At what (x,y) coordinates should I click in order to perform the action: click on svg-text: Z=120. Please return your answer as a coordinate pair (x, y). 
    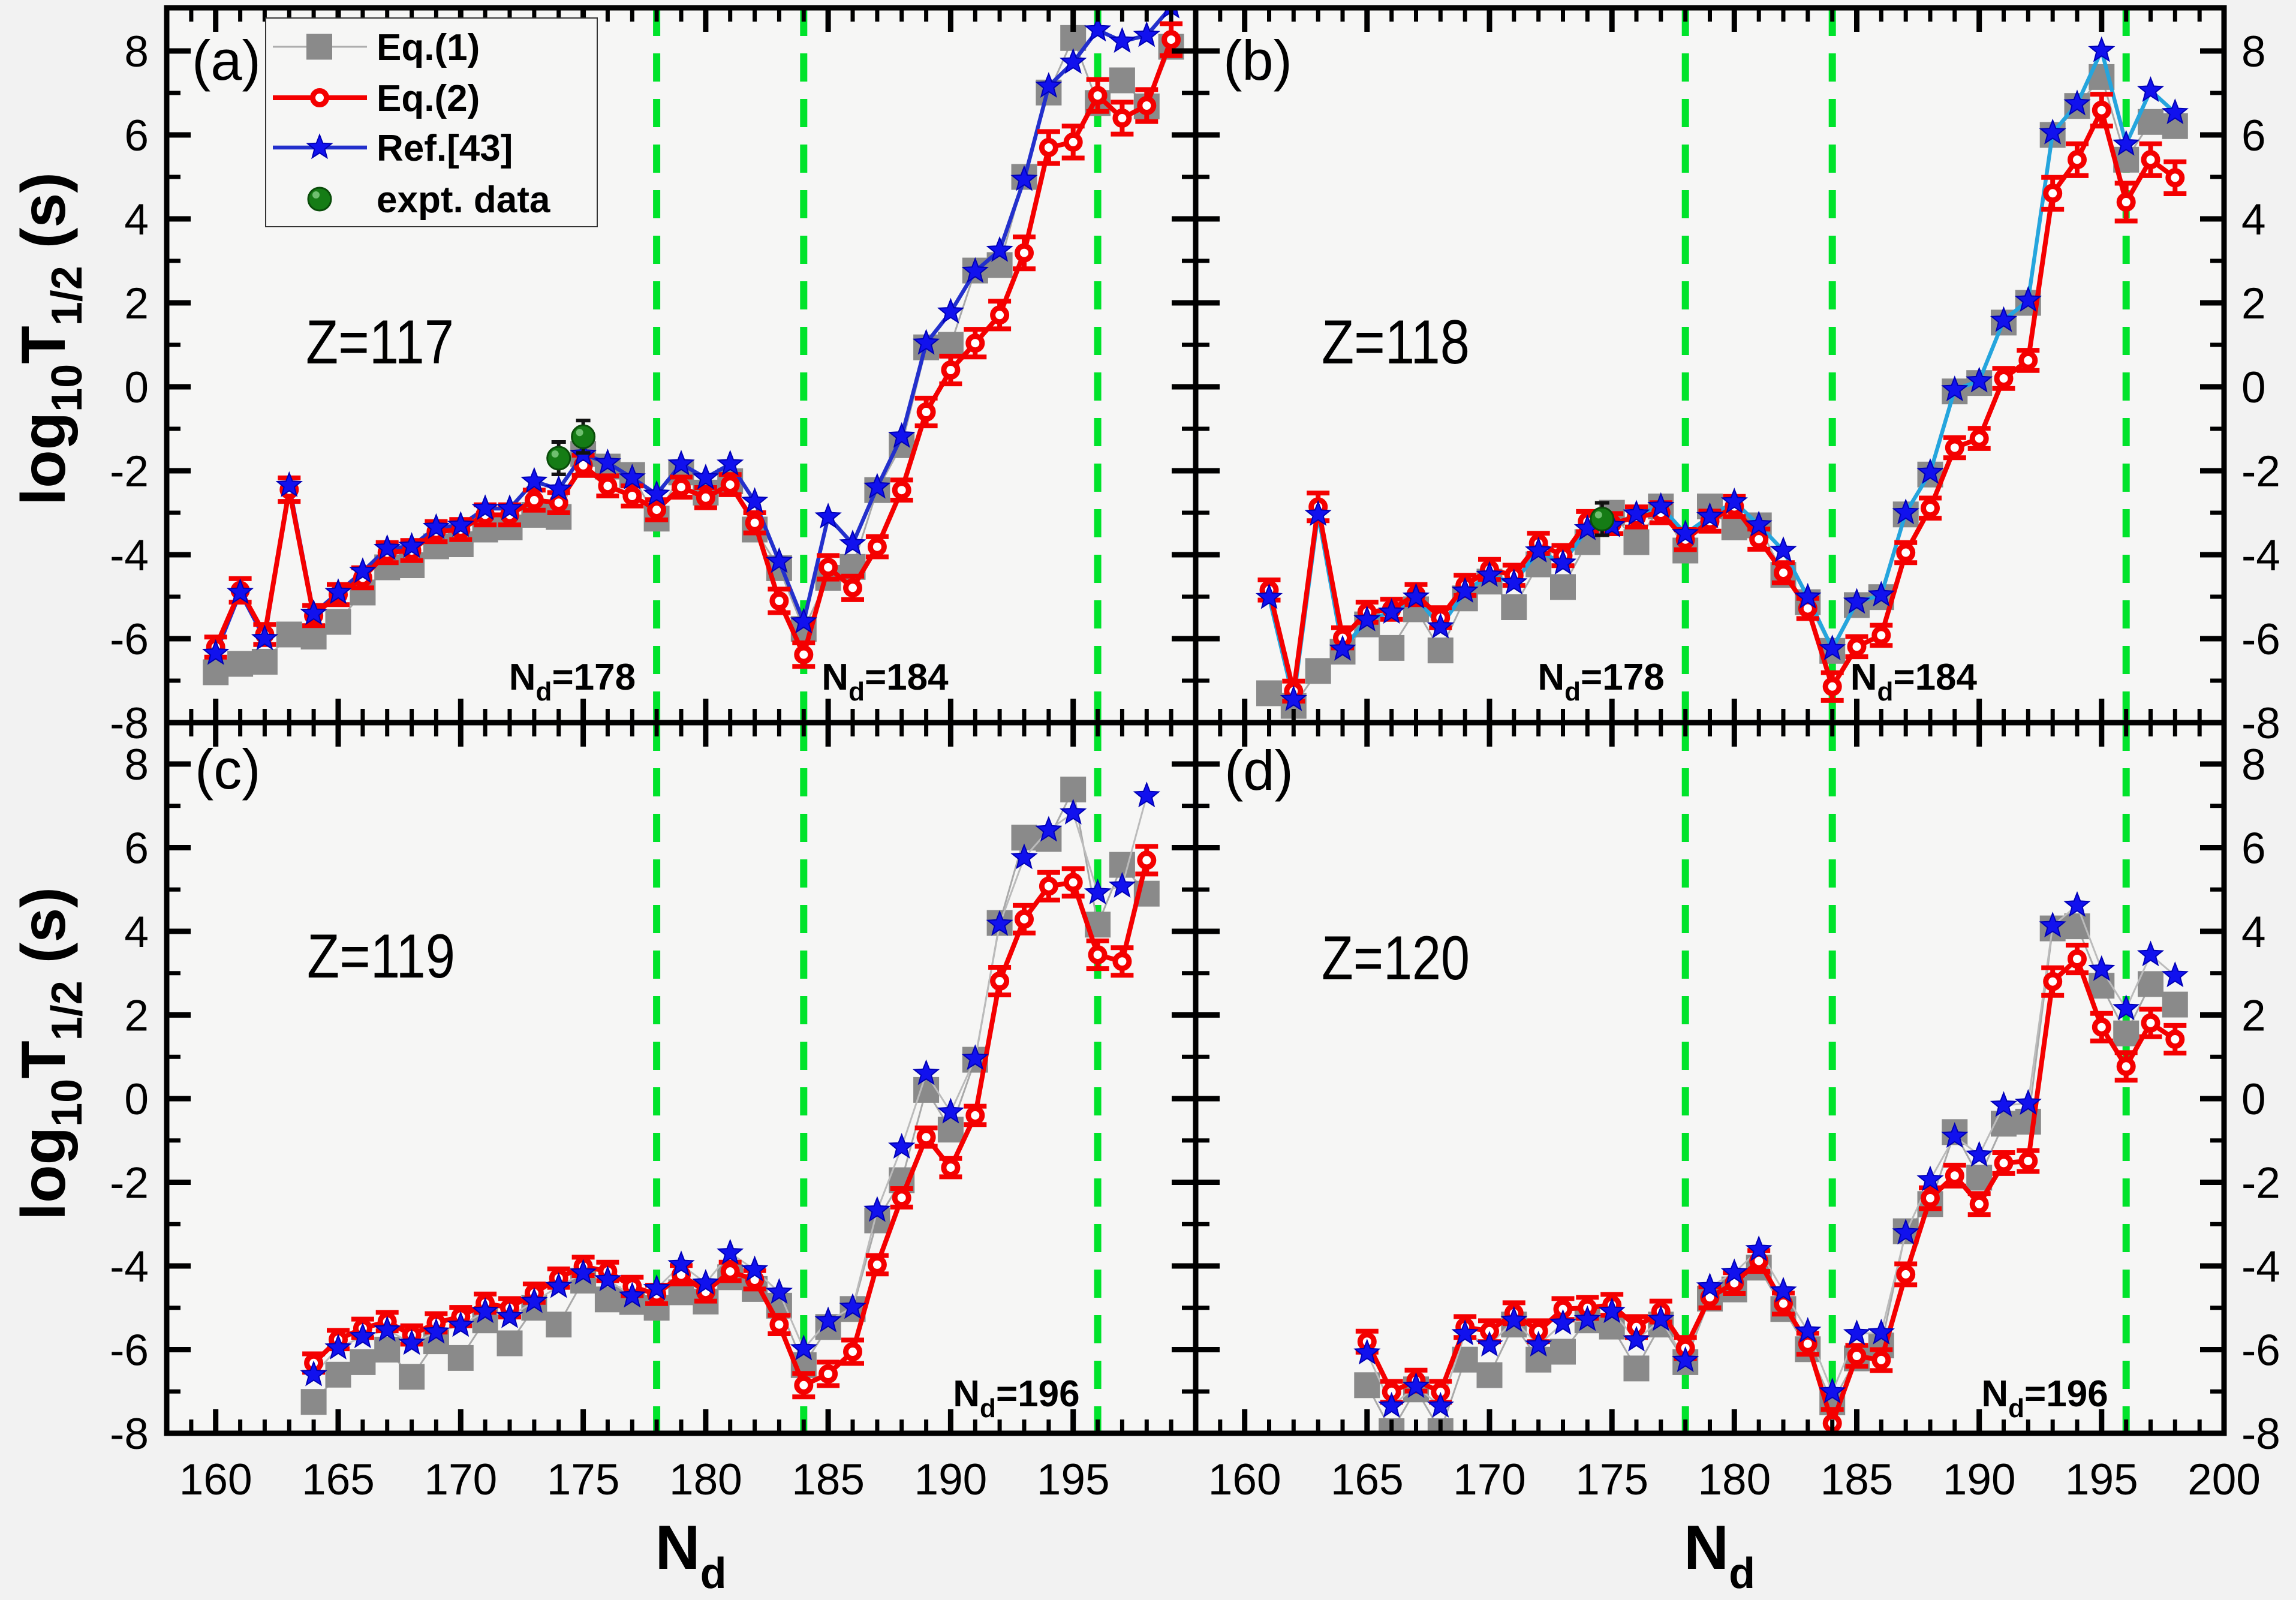
    Looking at the image, I should click on (1396, 958).